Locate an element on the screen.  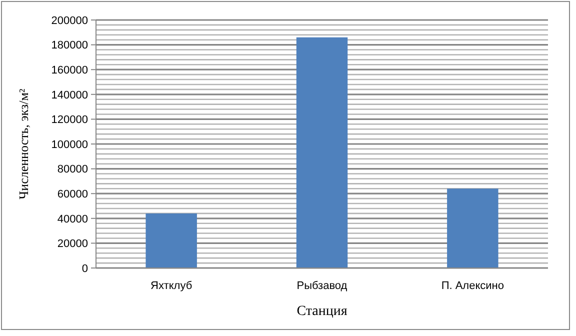
y-tick-label: 160000 is located at coordinates (69, 70).